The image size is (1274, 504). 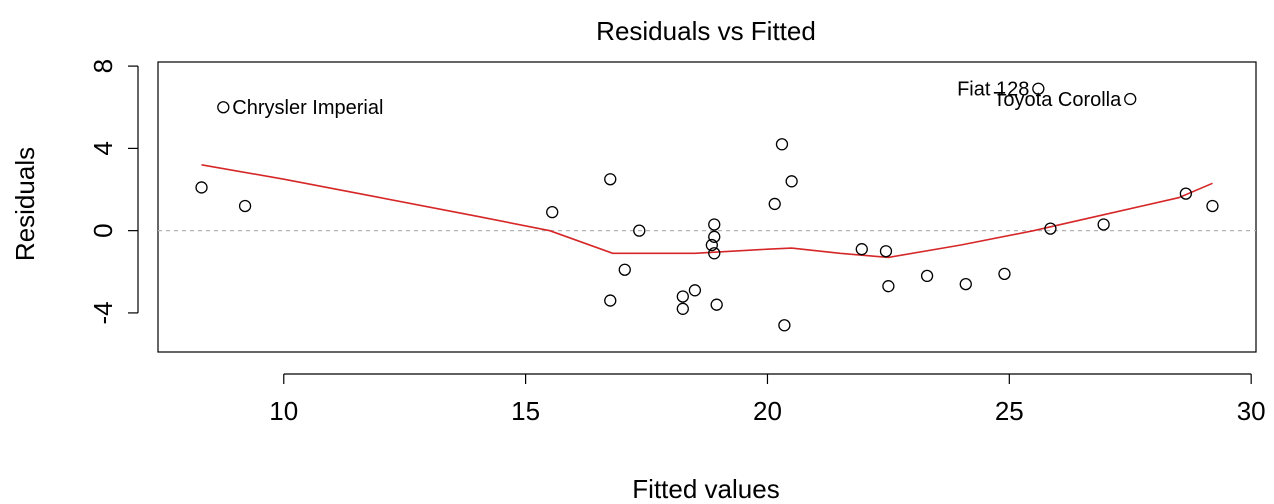 What do you see at coordinates (283, 411) in the screenshot?
I see `x-tick-label: 10` at bounding box center [283, 411].